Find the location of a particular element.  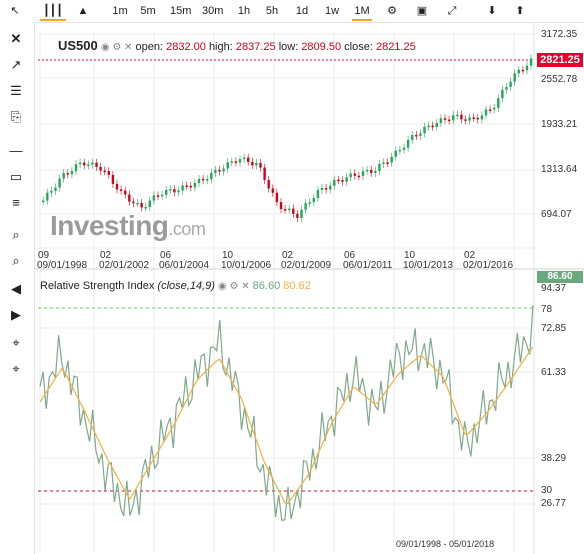

time-tick-month: 09 is located at coordinates (44, 255).